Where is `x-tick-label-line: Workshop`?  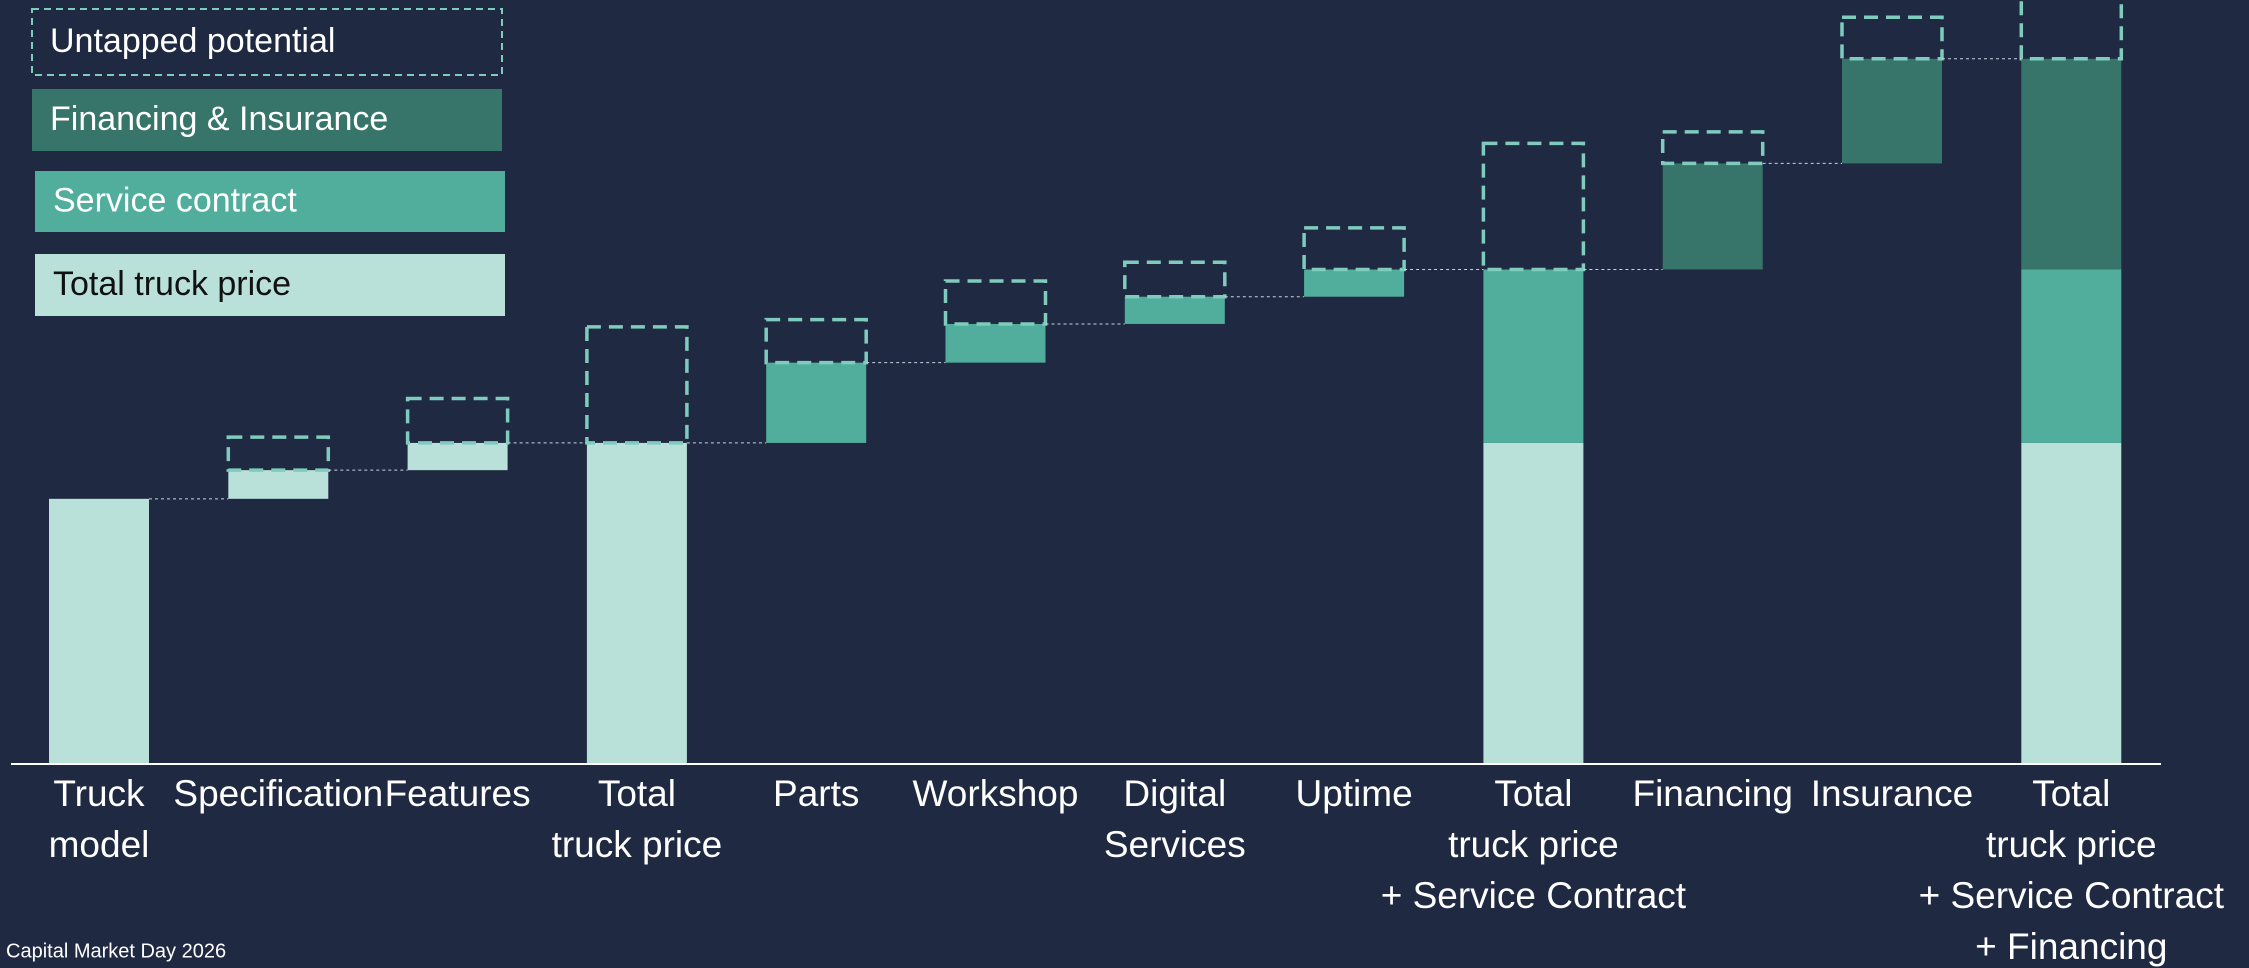
x-tick-label-line: Workshop is located at coordinates (996, 793).